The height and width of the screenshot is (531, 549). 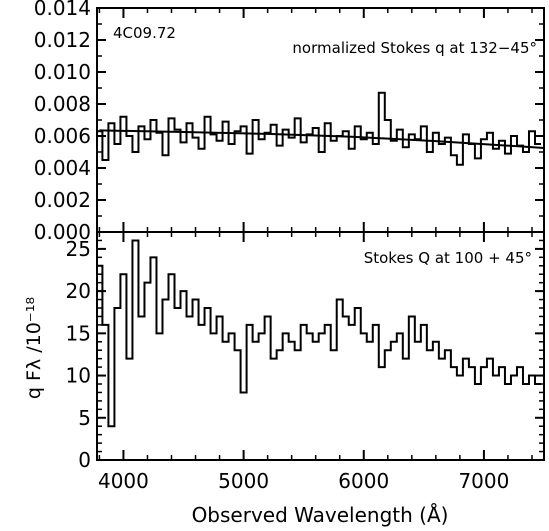 I want to click on top-y-tick-label: 0.010, so click(x=62, y=72).